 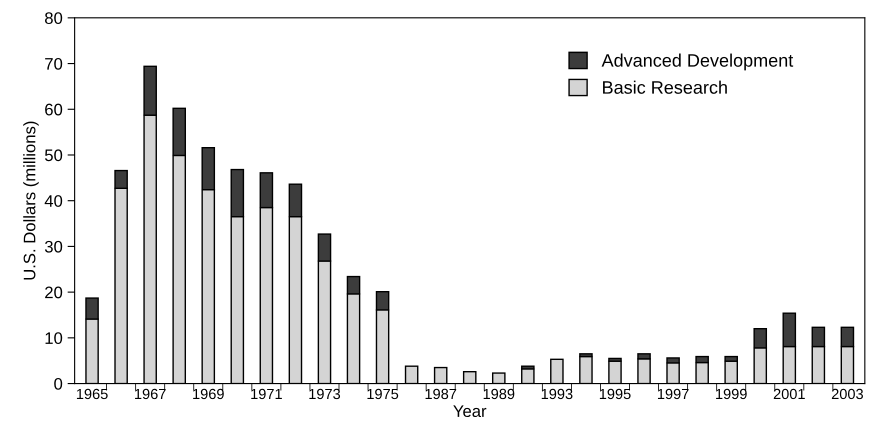 I want to click on x-tick-label: 1967, so click(x=150, y=394).